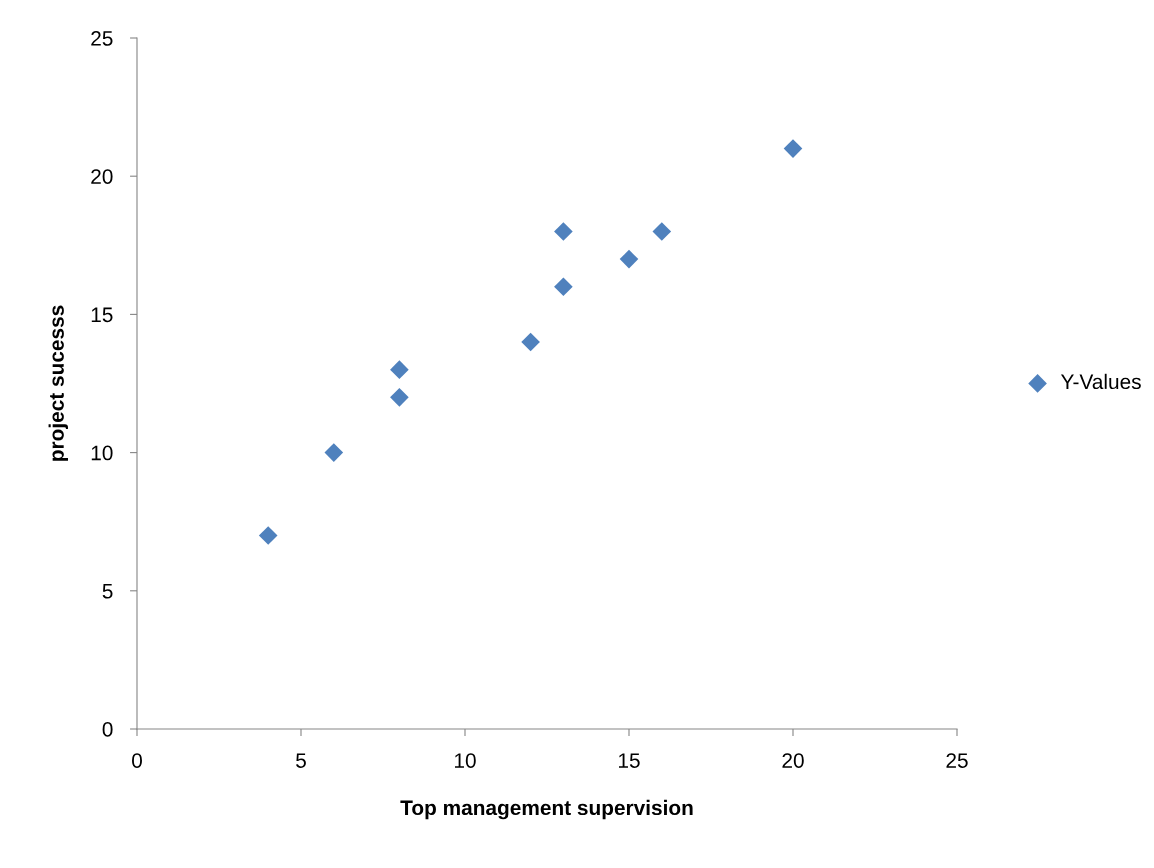 The image size is (1154, 868). What do you see at coordinates (102, 38) in the screenshot?
I see `y-tick-label: 25` at bounding box center [102, 38].